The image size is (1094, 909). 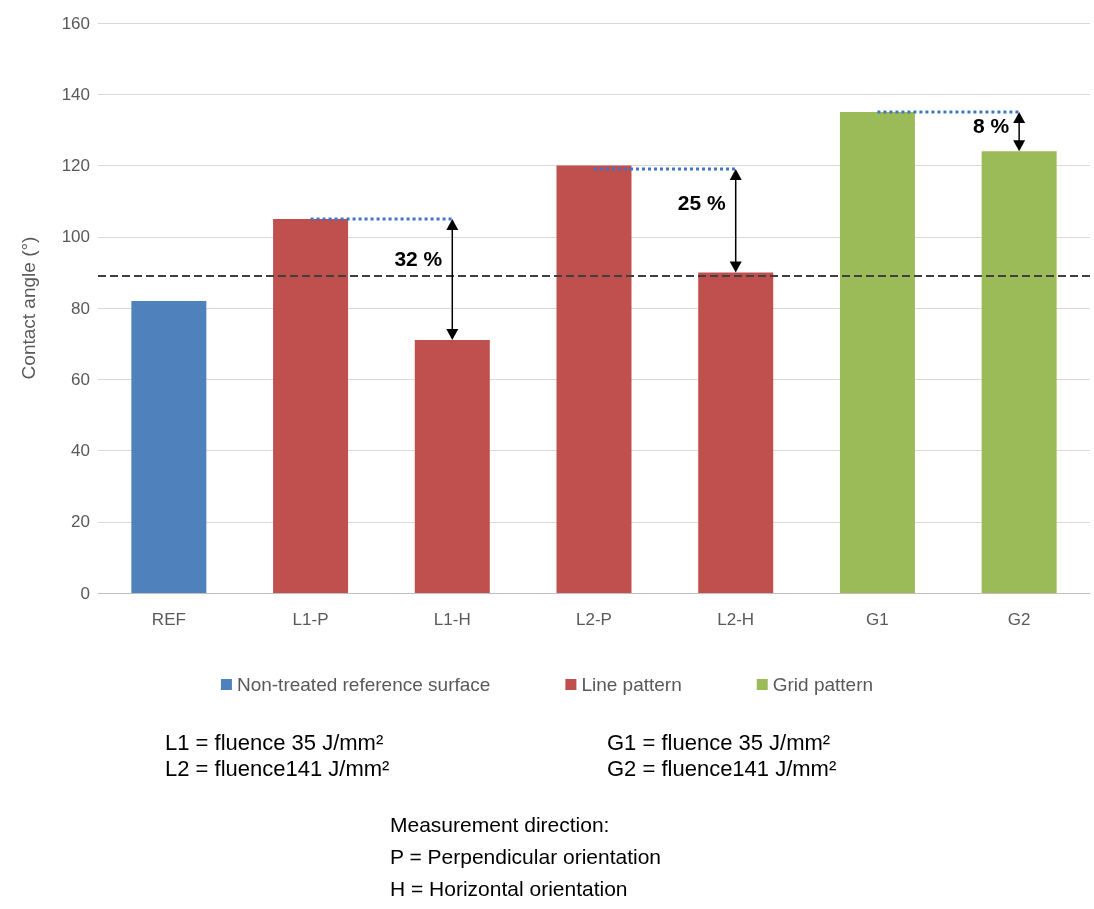 What do you see at coordinates (75, 237) in the screenshot?
I see `y-tick-label: 100` at bounding box center [75, 237].